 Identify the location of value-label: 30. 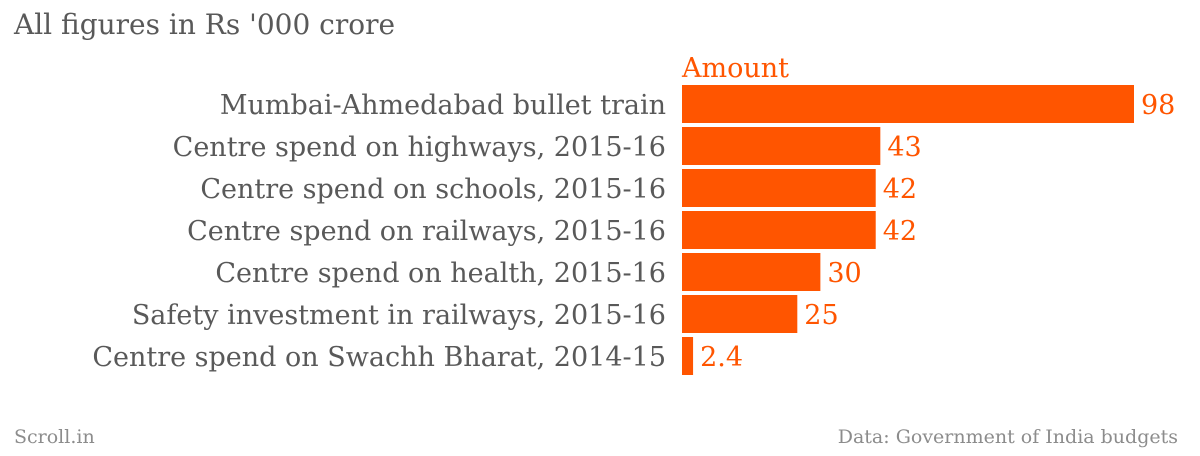
(844, 273).